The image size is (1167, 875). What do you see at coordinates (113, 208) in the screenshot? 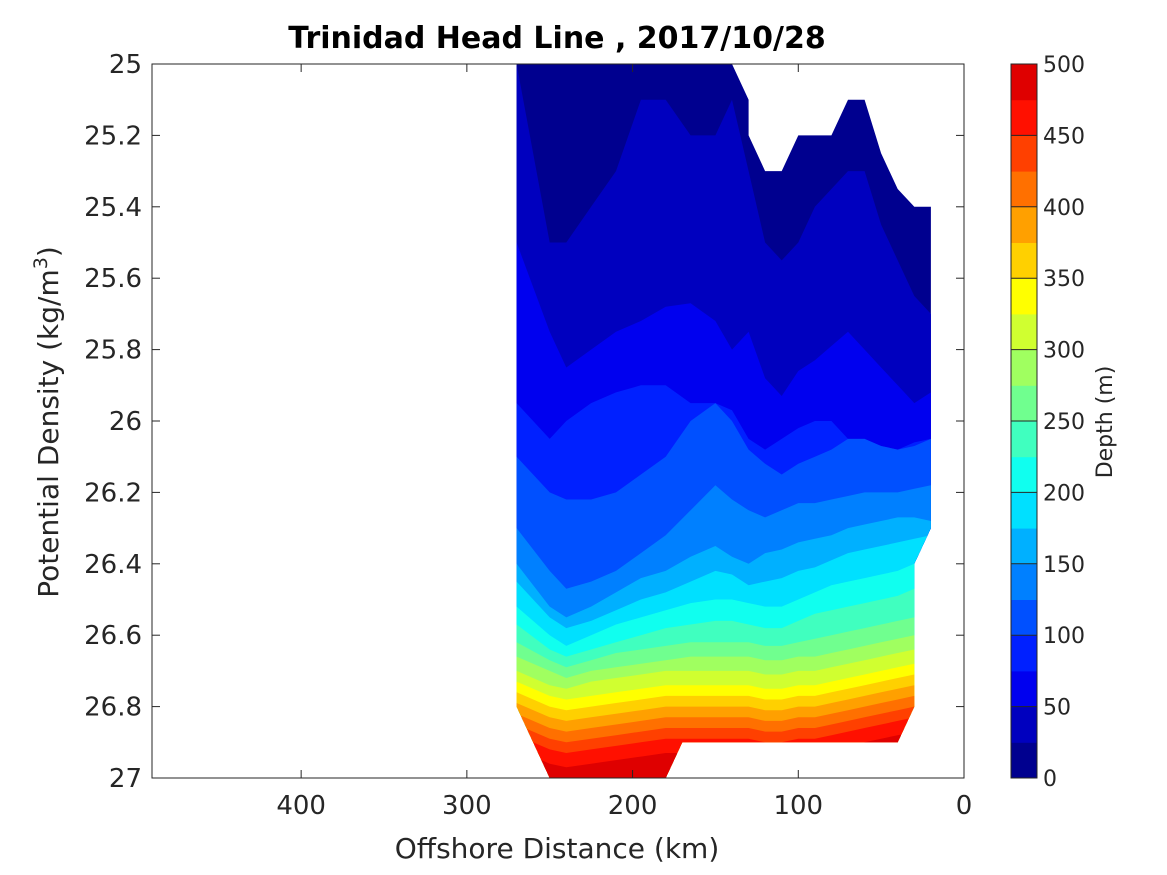
I see `y-tick-label: 25.4` at bounding box center [113, 208].